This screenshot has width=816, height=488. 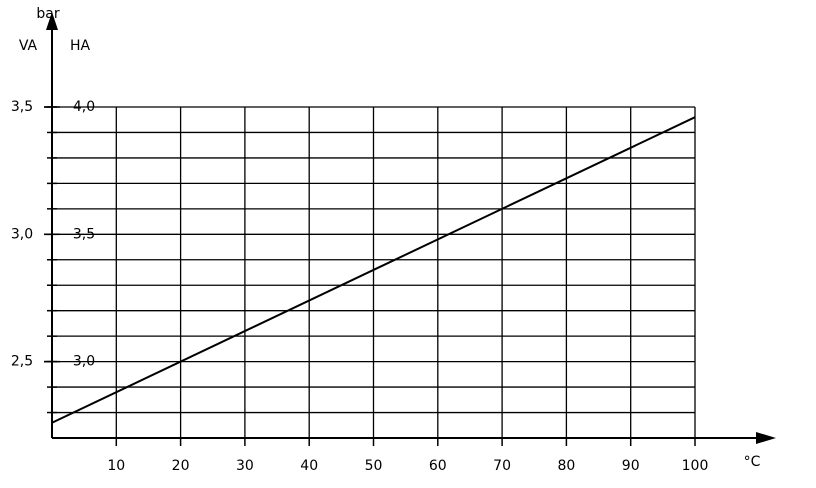 I want to click on y2-tick-label: 3,0, so click(x=22, y=234).